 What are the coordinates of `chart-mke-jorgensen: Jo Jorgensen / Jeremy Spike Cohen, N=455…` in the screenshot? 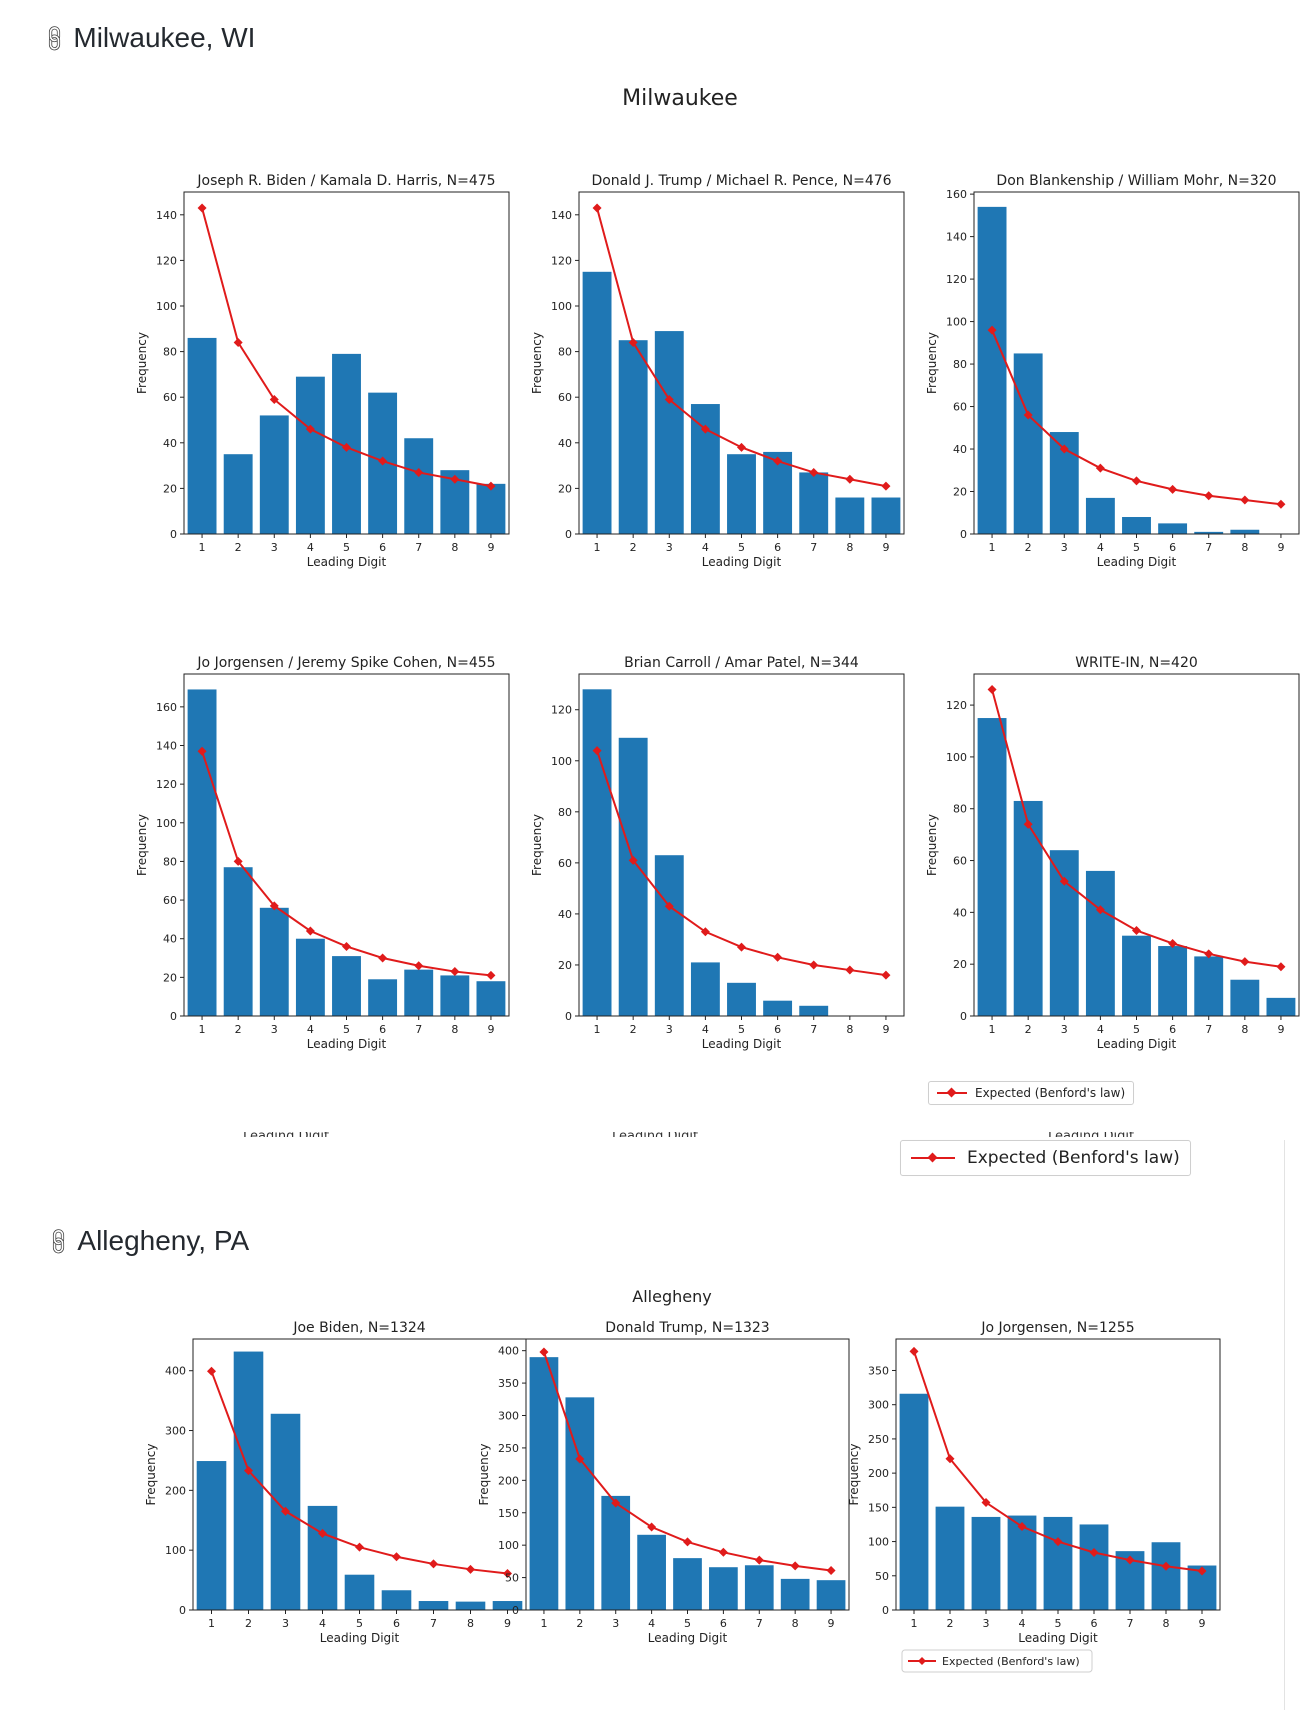 It's located at (322, 853).